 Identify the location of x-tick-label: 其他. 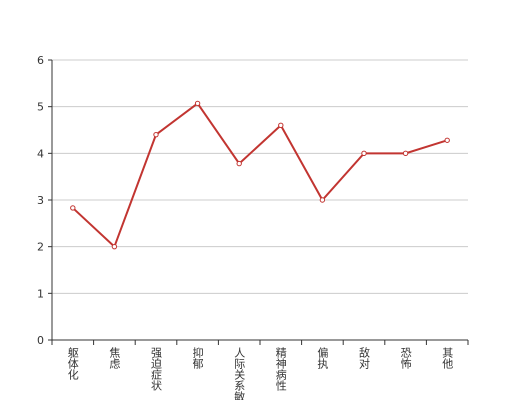
(447, 358).